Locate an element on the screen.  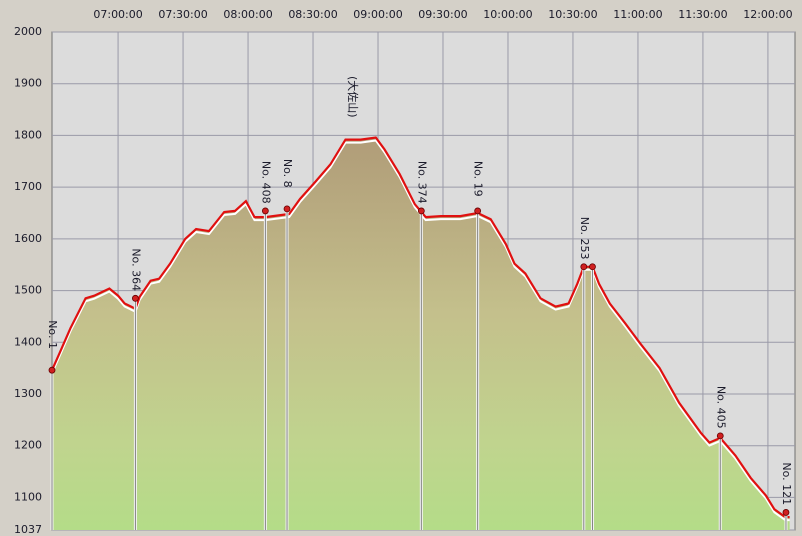
y-tick-label: 1700 is located at coordinates (28, 186).